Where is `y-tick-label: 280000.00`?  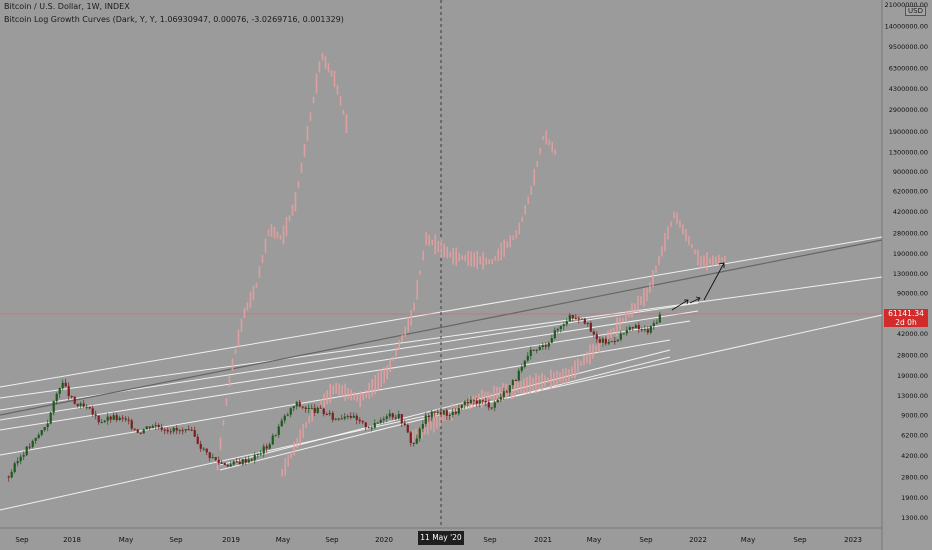
y-tick-label: 280000.00 is located at coordinates (910, 234).